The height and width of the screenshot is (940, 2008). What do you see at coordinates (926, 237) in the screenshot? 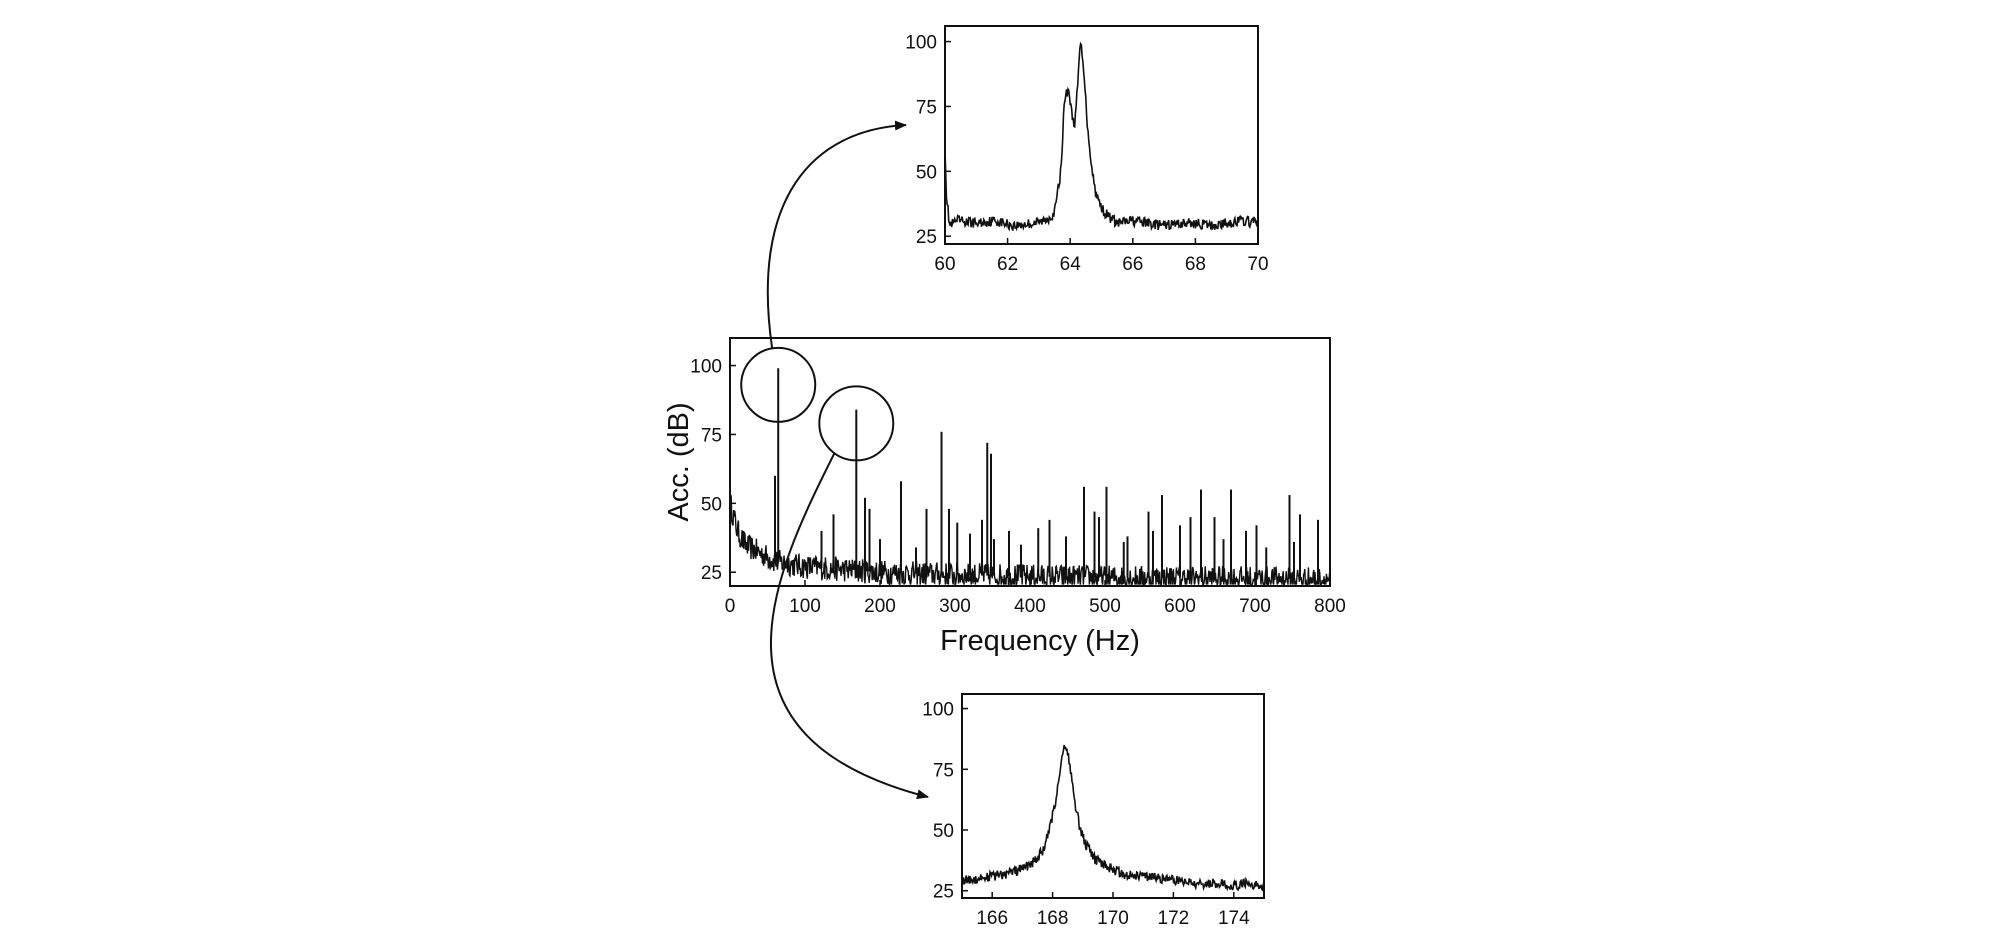
I see `top-inset-y-tick-label: 25` at bounding box center [926, 237].